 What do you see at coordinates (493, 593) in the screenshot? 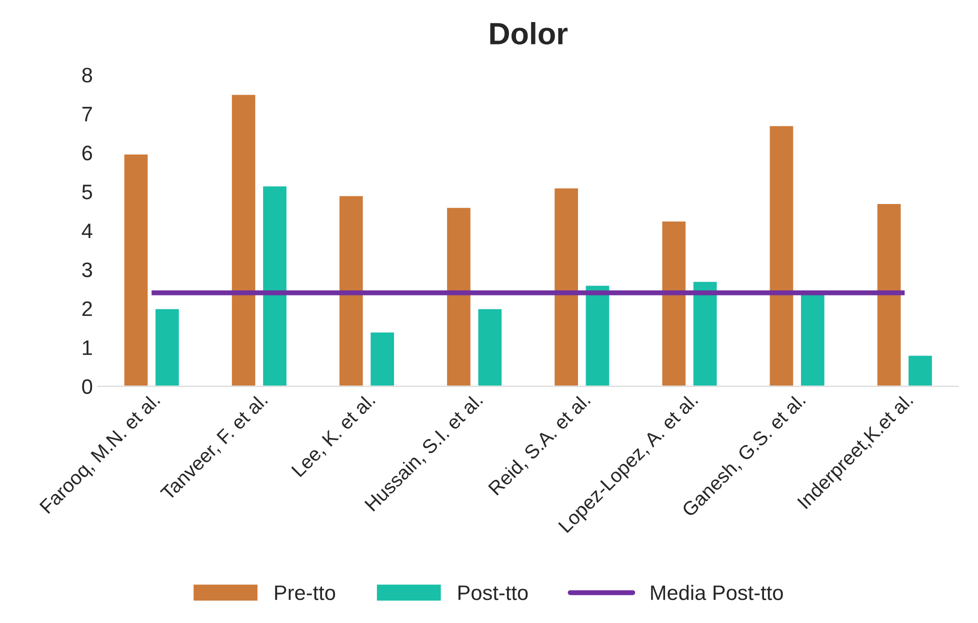
I see `legend-label: Post-tto` at bounding box center [493, 593].